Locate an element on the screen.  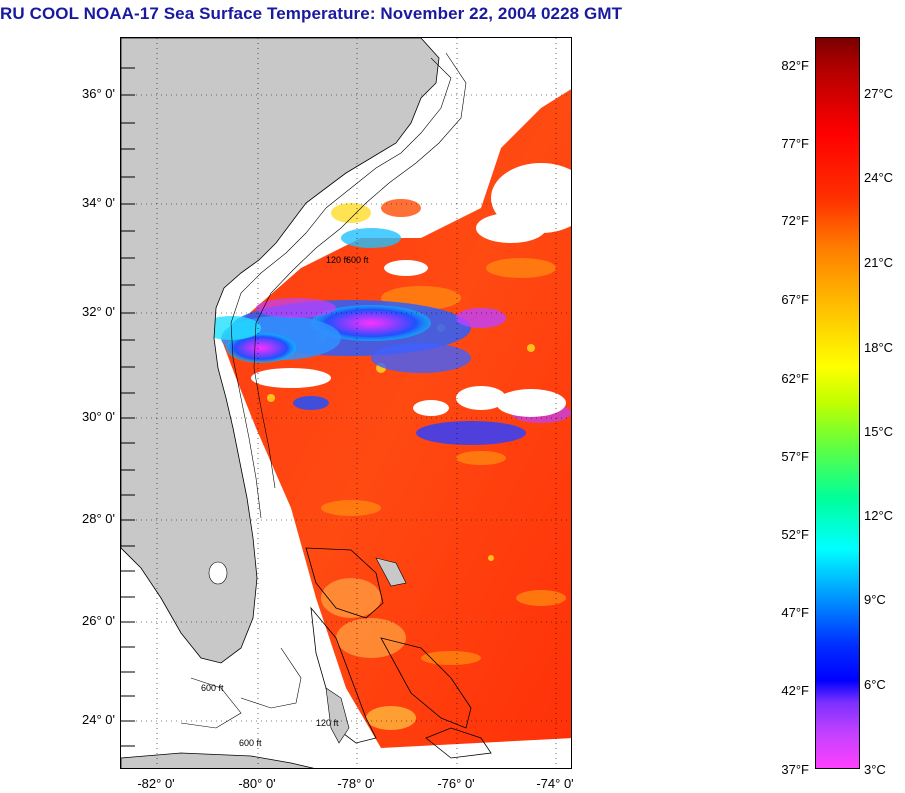
contour-label-600ft-b: 600 ft is located at coordinates (212, 688).